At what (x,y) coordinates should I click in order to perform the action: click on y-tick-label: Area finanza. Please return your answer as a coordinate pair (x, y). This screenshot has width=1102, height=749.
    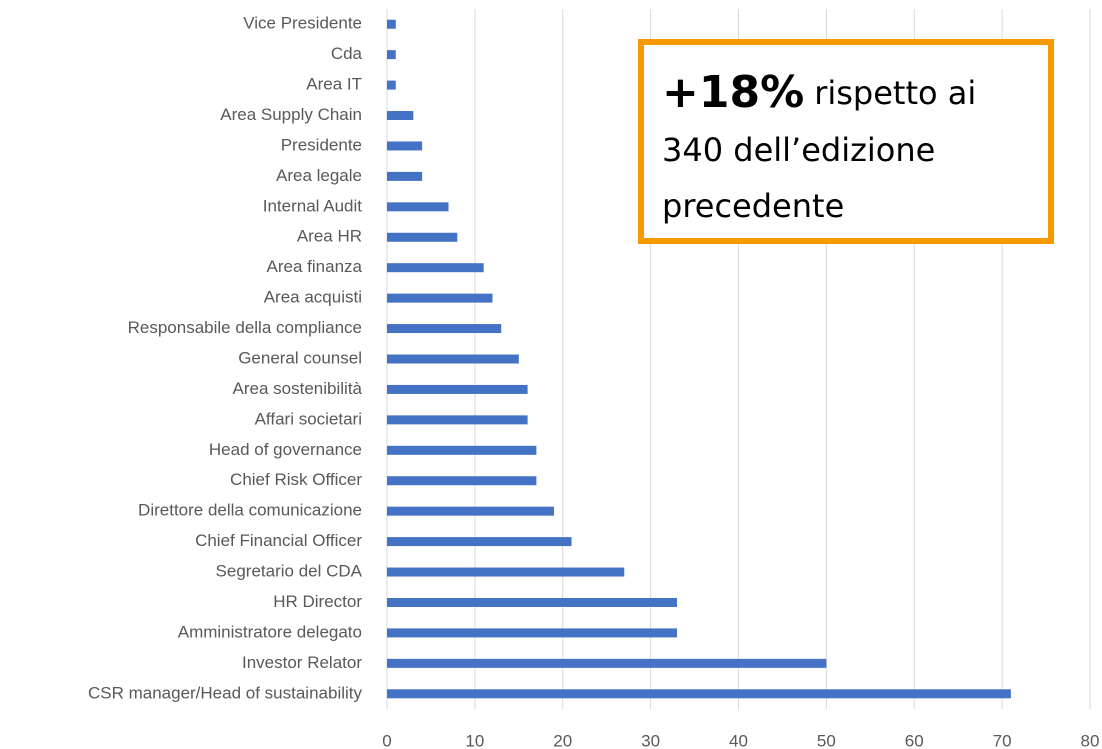
    Looking at the image, I should click on (315, 266).